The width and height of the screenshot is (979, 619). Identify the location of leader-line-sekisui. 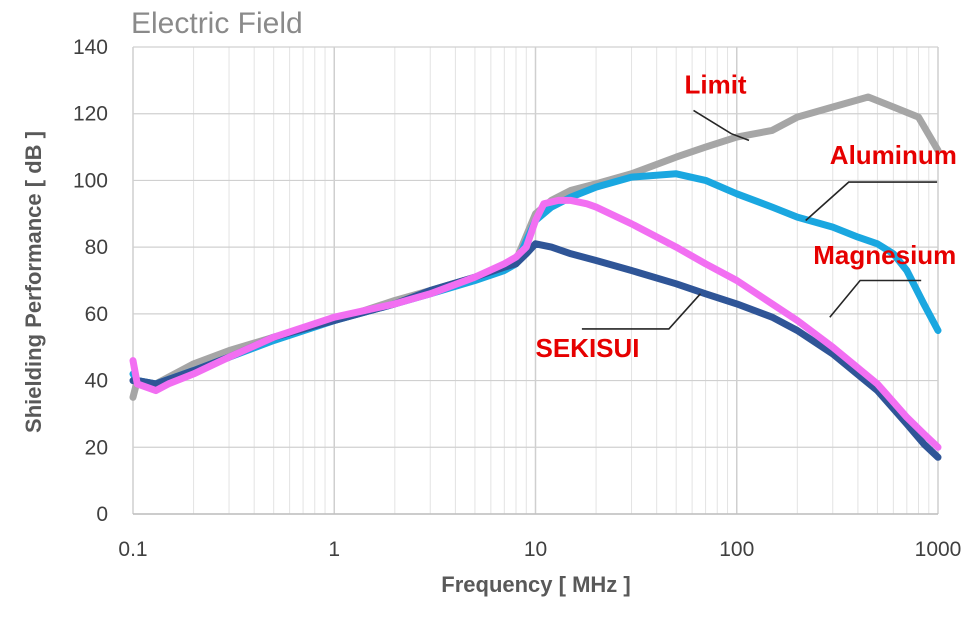
(641, 311).